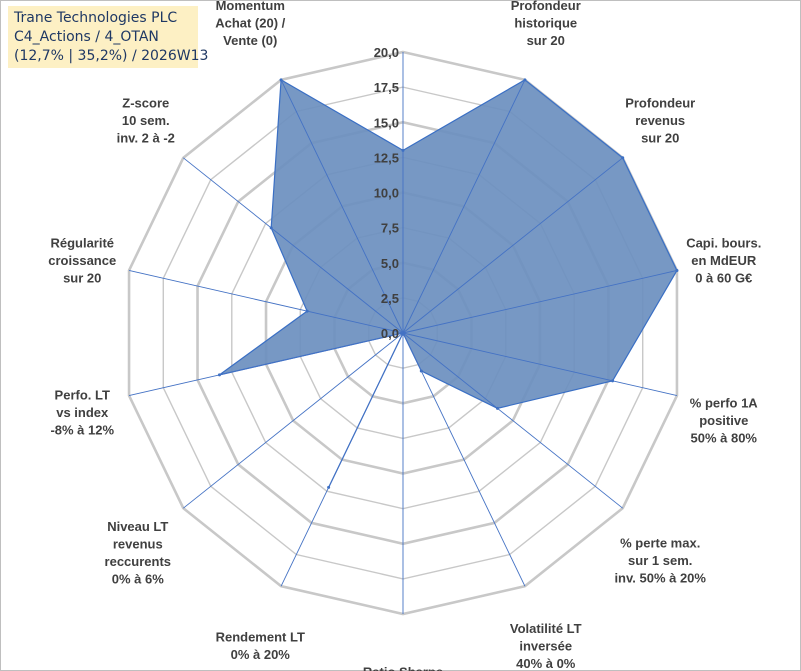  What do you see at coordinates (390, 263) in the screenshot?
I see `tick-label: 5,0` at bounding box center [390, 263].